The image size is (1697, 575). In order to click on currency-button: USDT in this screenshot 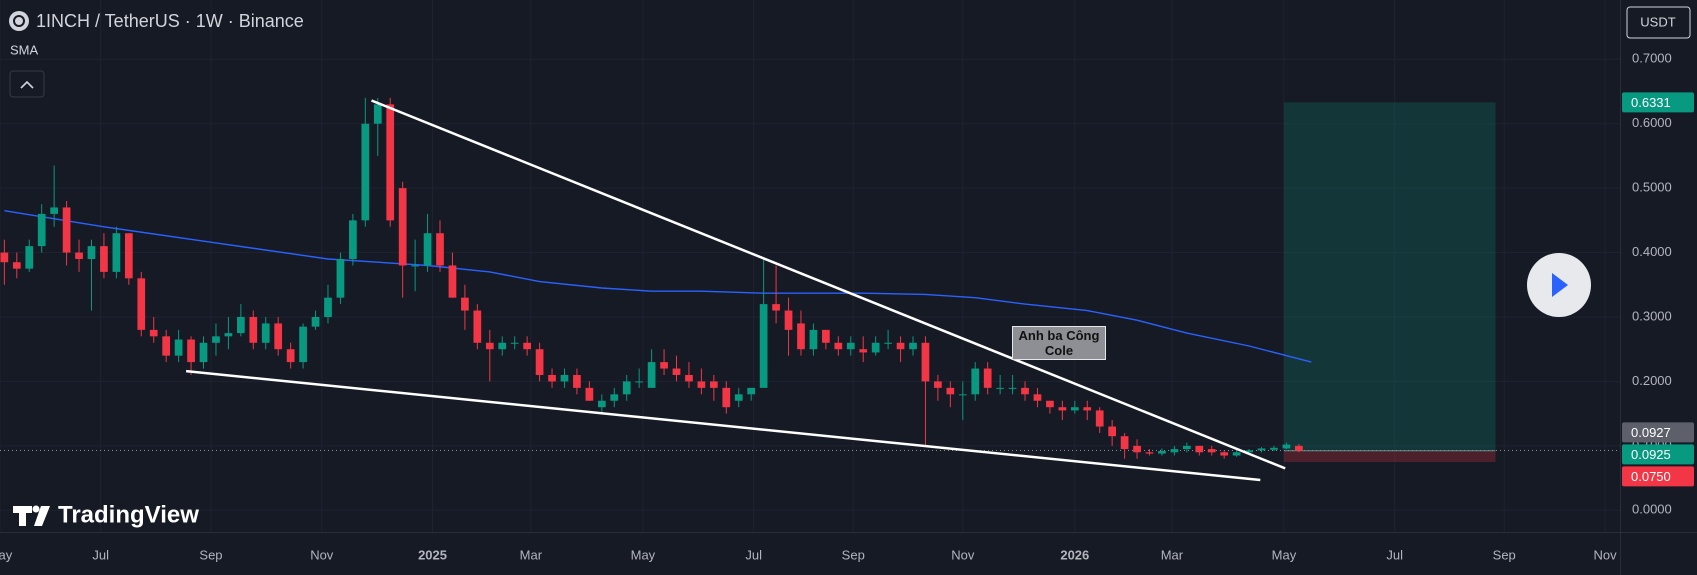, I will do `click(1658, 22)`.